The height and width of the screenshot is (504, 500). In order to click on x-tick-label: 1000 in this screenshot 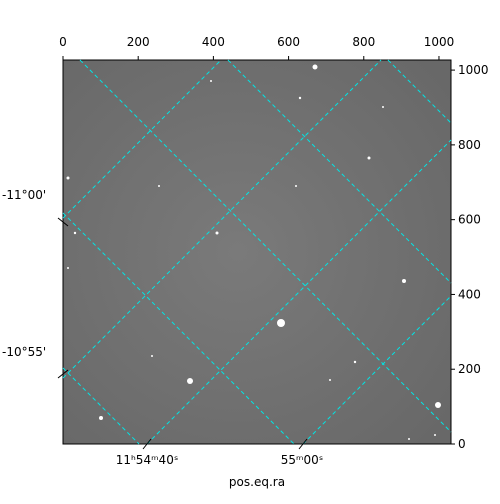, I will do `click(439, 42)`.